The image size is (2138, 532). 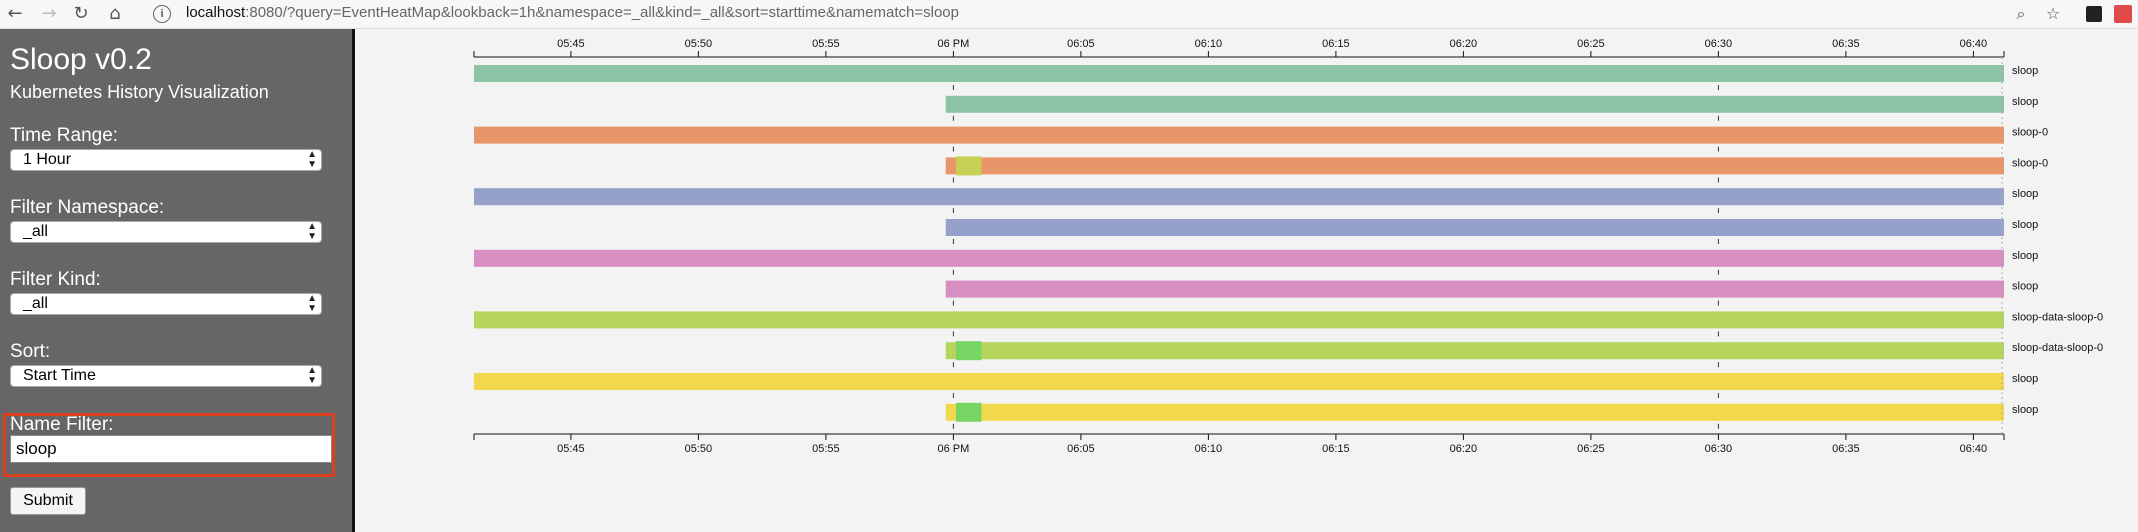 I want to click on kind-value: _all, so click(x=35, y=303).